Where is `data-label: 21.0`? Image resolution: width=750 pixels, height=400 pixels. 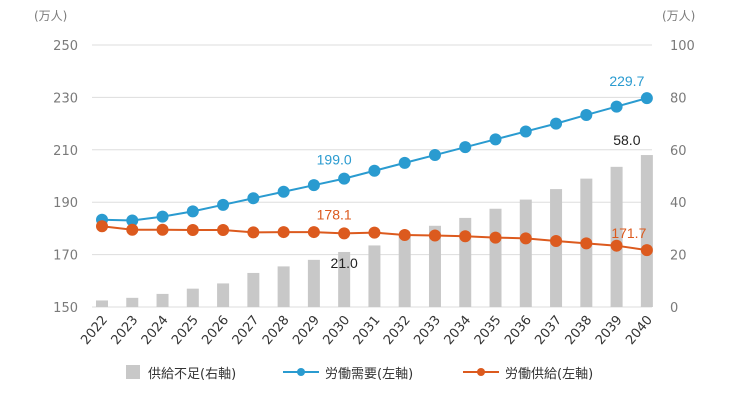
data-label: 21.0 is located at coordinates (344, 263).